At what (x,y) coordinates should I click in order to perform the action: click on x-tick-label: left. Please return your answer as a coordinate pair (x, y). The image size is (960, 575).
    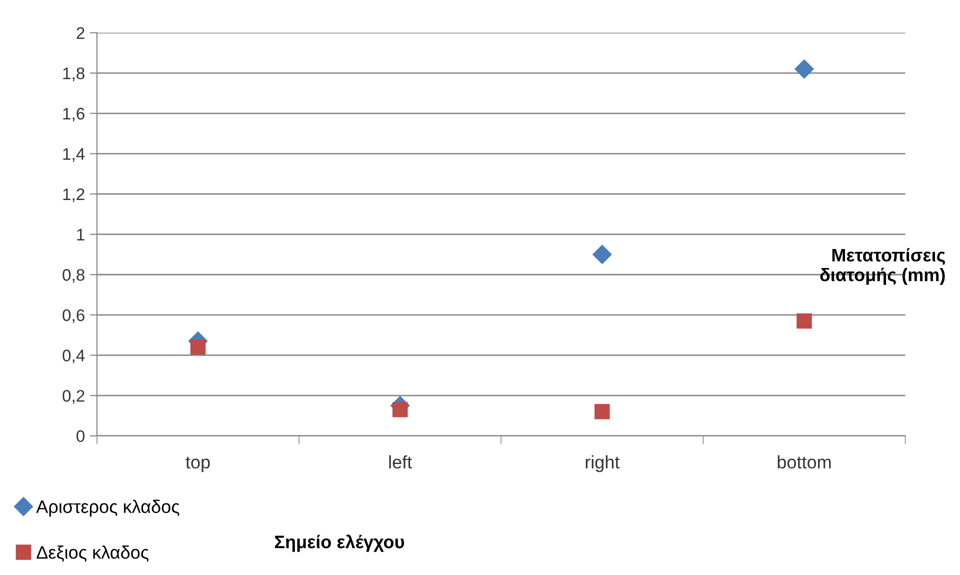
    Looking at the image, I should click on (400, 462).